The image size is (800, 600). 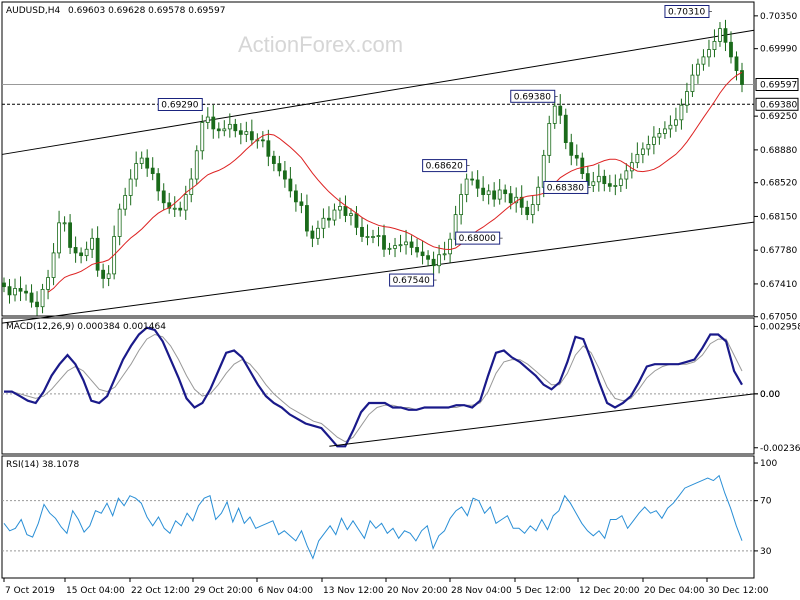 What do you see at coordinates (766, 552) in the screenshot?
I see `rsi-y-label: 30` at bounding box center [766, 552].